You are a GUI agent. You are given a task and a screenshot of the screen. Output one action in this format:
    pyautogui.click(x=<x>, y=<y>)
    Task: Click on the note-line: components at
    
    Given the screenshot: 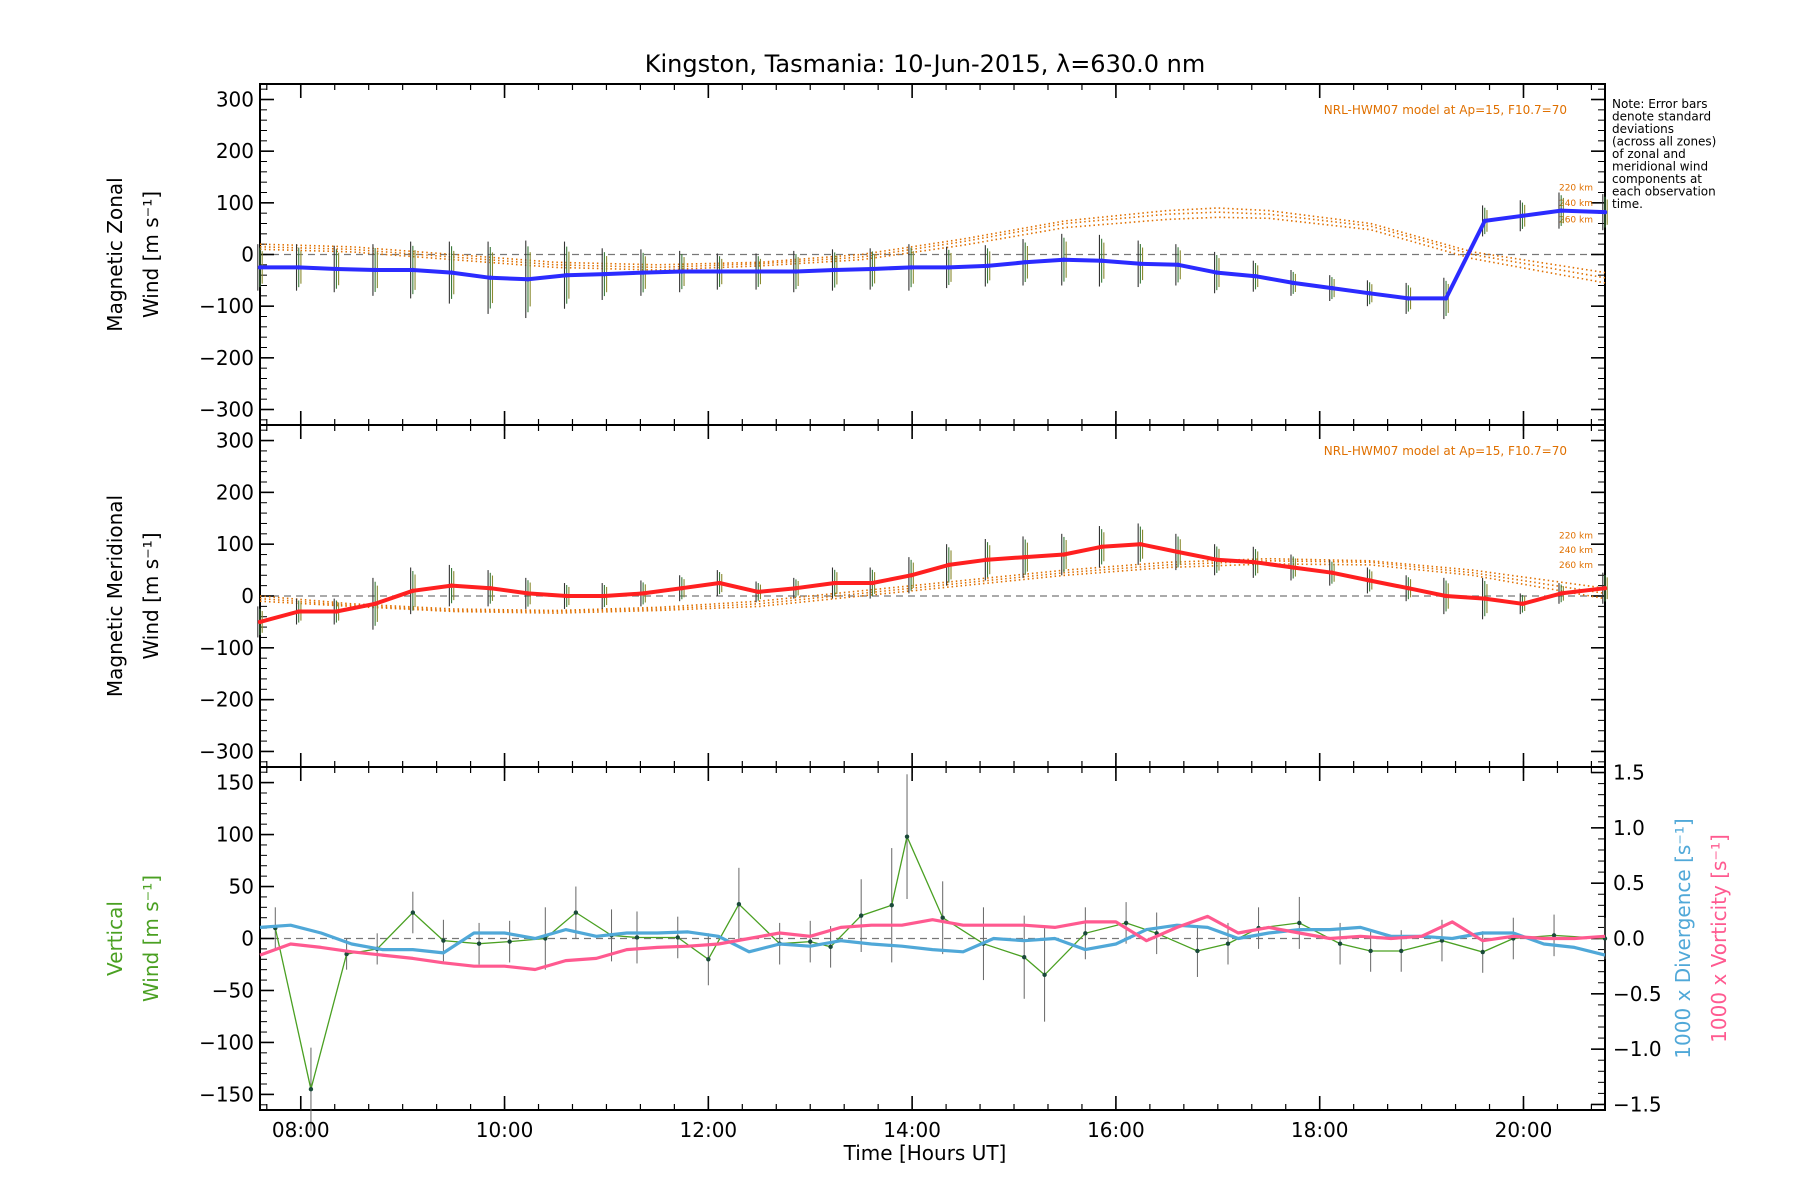 What is the action you would take?
    pyautogui.click(x=1657, y=179)
    